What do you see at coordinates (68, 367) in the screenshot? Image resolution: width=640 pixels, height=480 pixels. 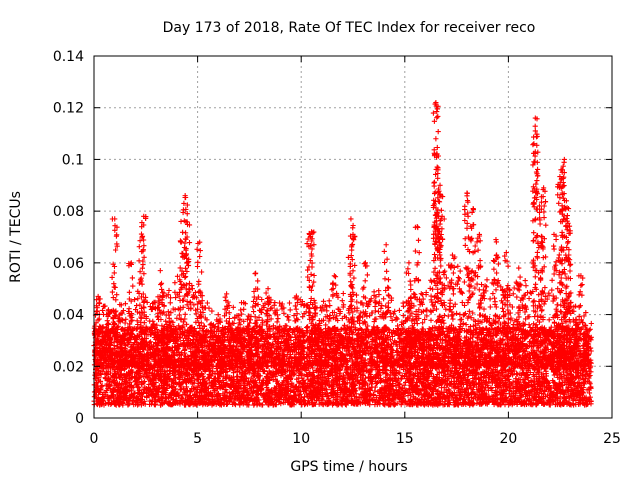 I see `y-tick-label: 0.02` at bounding box center [68, 367].